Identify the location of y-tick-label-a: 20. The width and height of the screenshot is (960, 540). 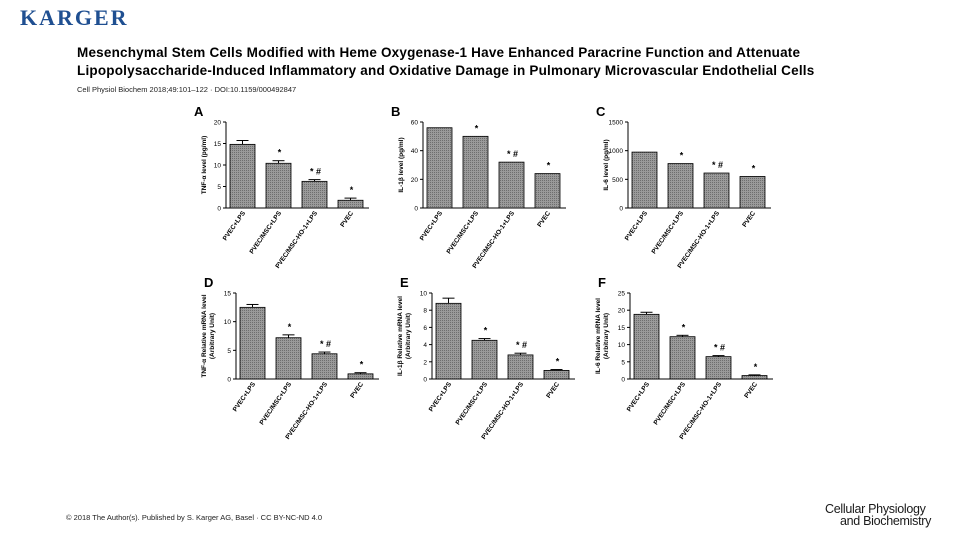
(218, 123).